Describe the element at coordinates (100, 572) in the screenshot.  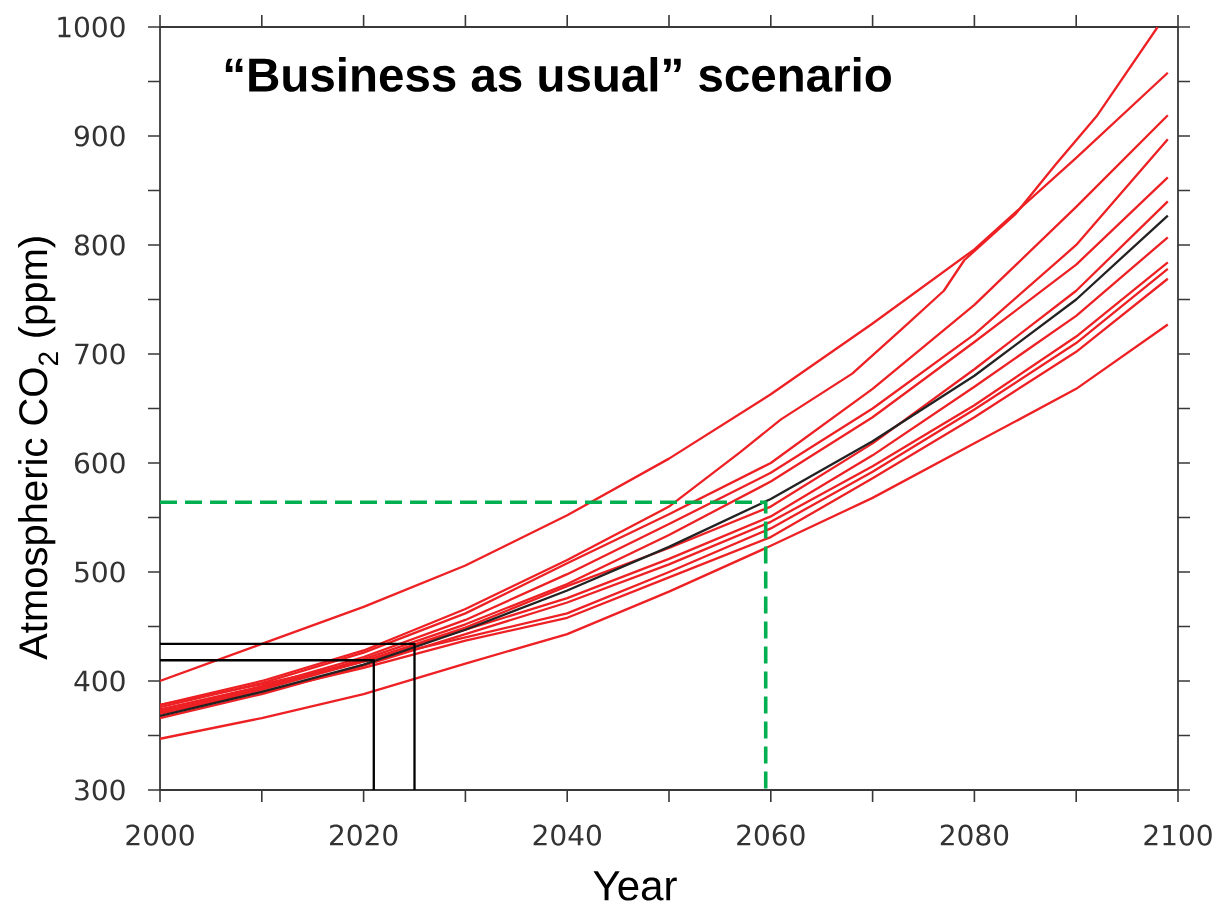
I see `y-tick-label: 500` at that location.